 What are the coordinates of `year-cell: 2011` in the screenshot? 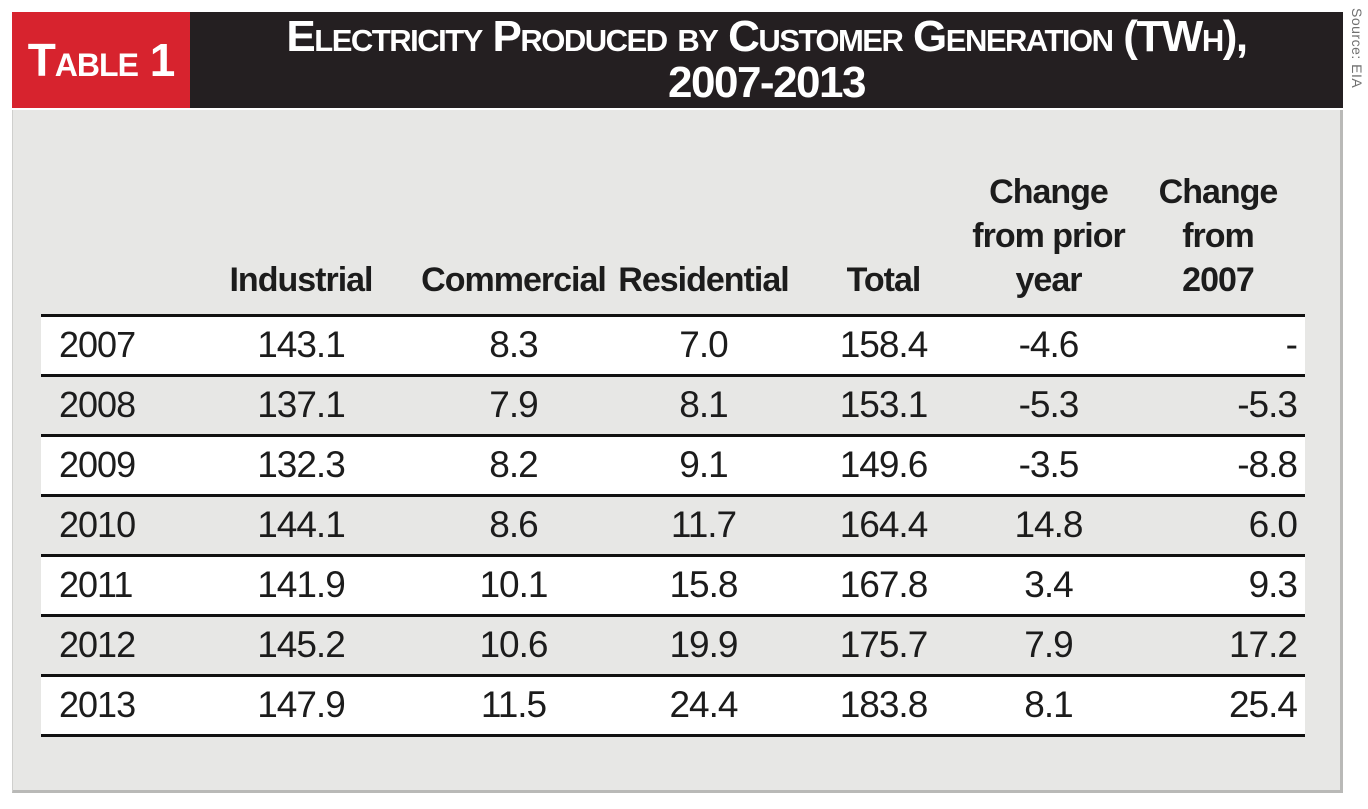 It's located at (96, 584).